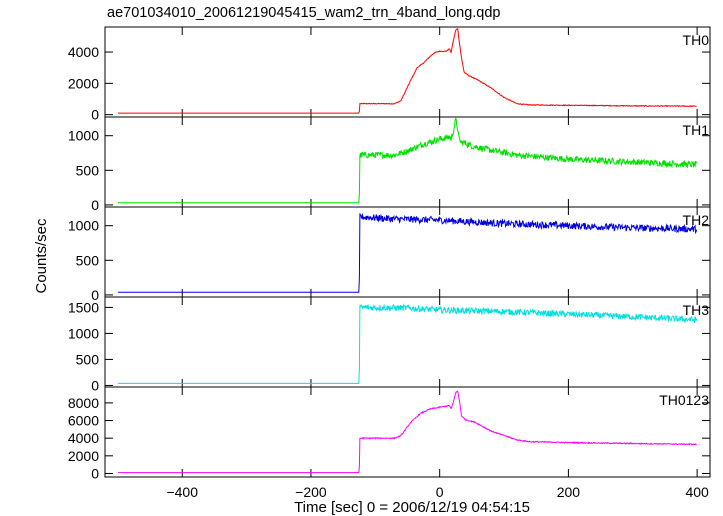 This screenshot has width=723, height=516. I want to click on series-line-th0123, so click(407, 432).